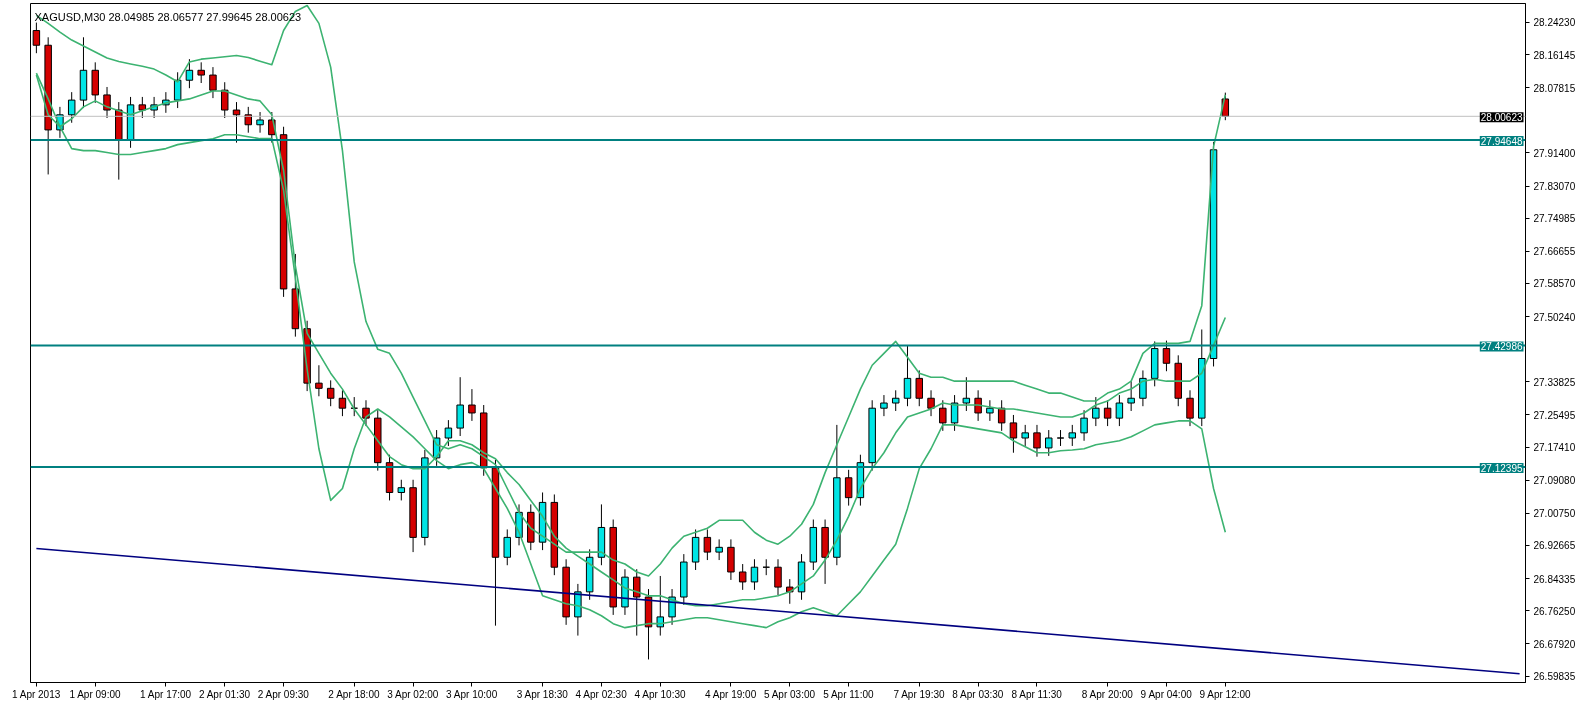 The image size is (1578, 702). I want to click on y-tick-label: 27.91400, so click(1554, 153).